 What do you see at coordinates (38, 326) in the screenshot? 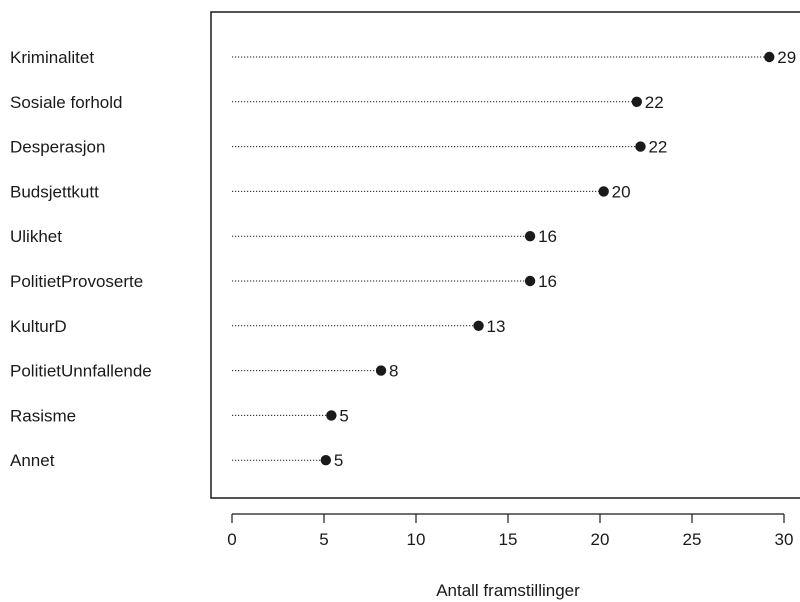
I see `category-label: KulturD` at bounding box center [38, 326].